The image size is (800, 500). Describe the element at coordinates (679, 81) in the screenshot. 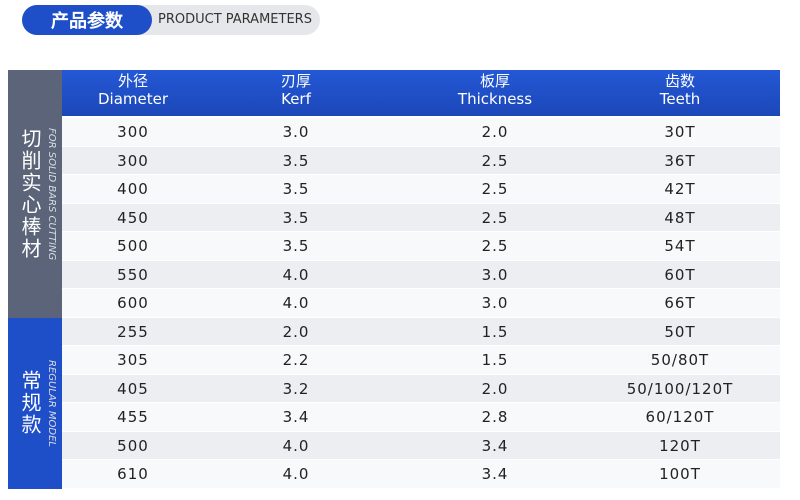

I see `column-header-zh: 齿数` at that location.